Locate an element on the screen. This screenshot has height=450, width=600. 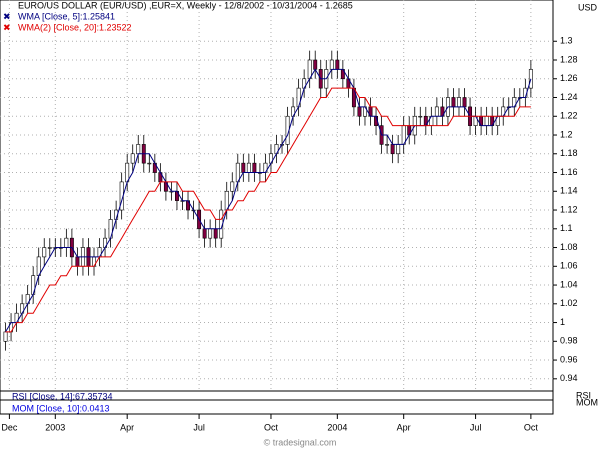
panel-legend: RSI [Close, 14]:67.35734 is located at coordinates (62, 396).